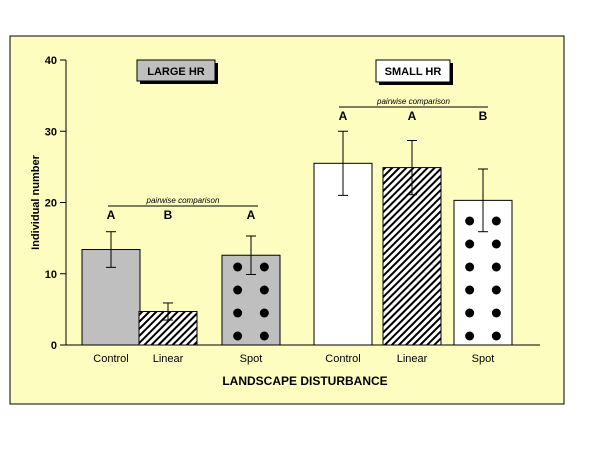 This screenshot has width=600, height=455. I want to click on group-label: LARGE HR, so click(176, 72).